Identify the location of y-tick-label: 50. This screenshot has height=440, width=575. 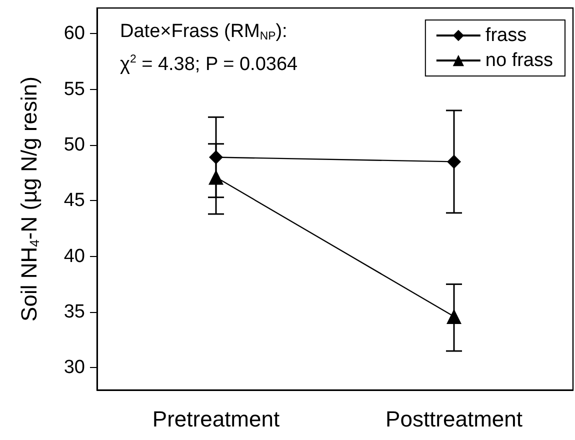
(74, 145).